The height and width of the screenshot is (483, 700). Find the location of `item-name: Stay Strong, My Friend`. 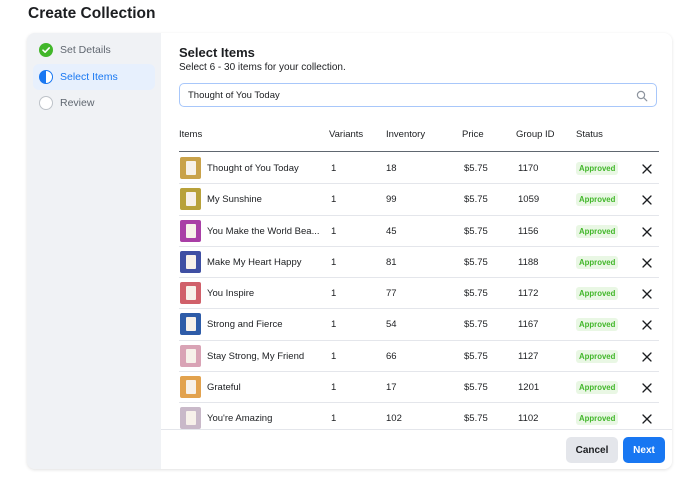

item-name: Stay Strong, My Friend is located at coordinates (256, 356).